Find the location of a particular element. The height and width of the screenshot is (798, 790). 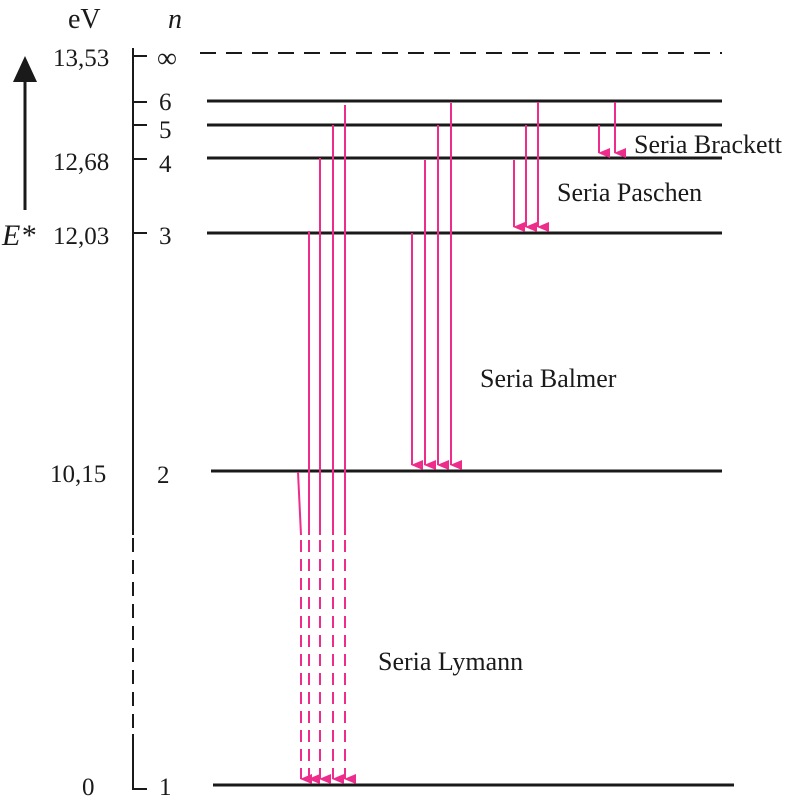

quantum-number-label: n is located at coordinates (175, 19).